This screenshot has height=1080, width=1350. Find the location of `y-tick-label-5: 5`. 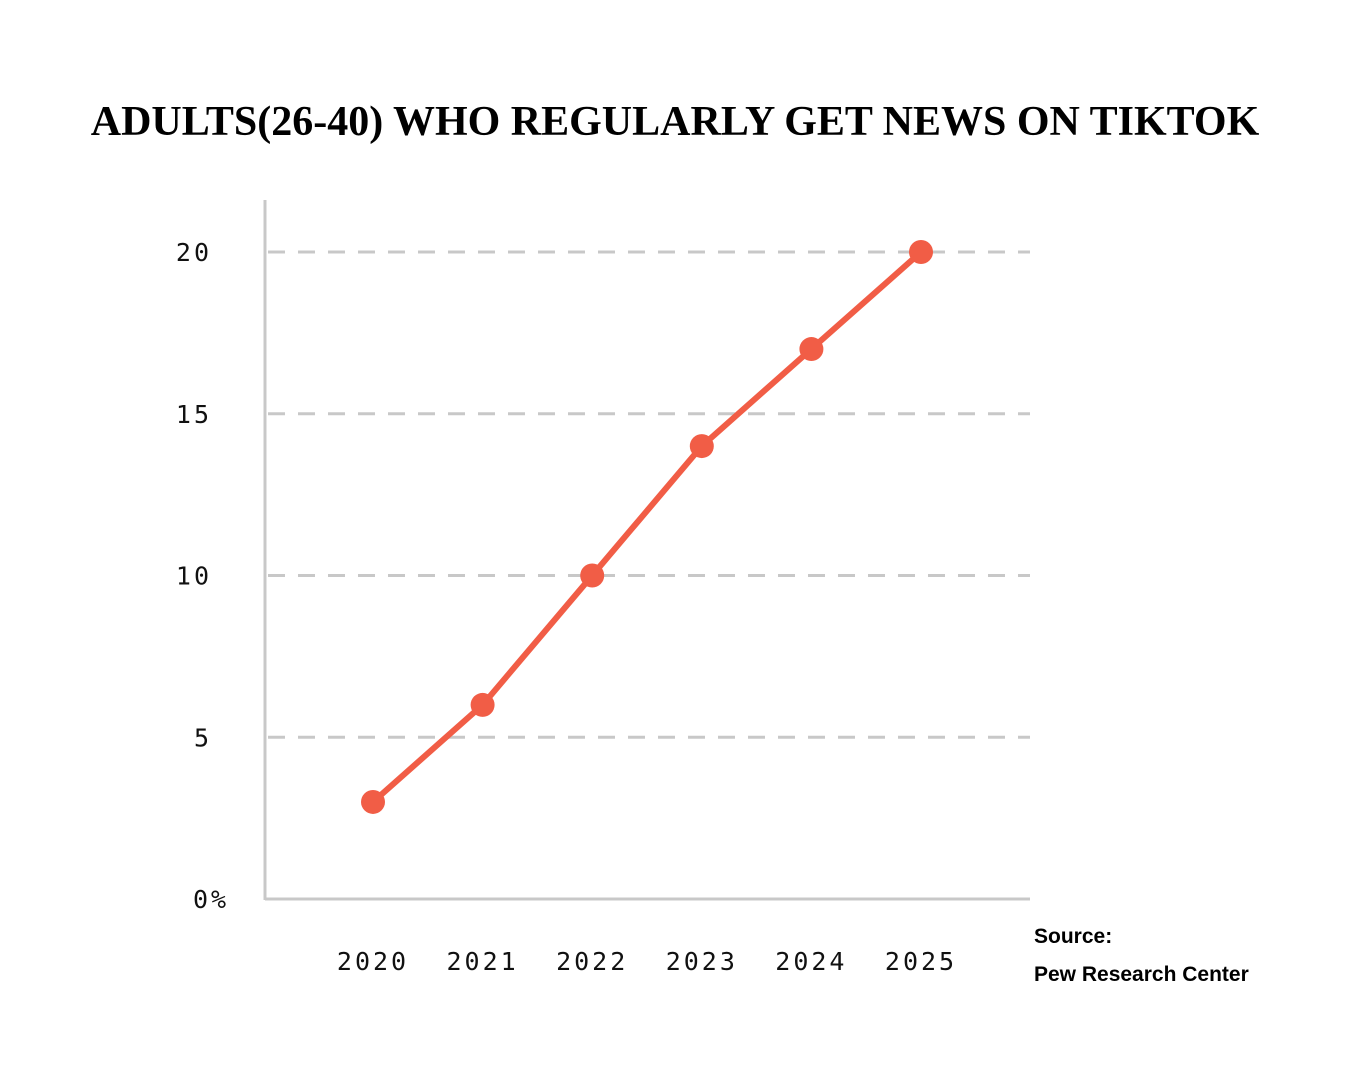

y-tick-label-5: 5 is located at coordinates (203, 737).